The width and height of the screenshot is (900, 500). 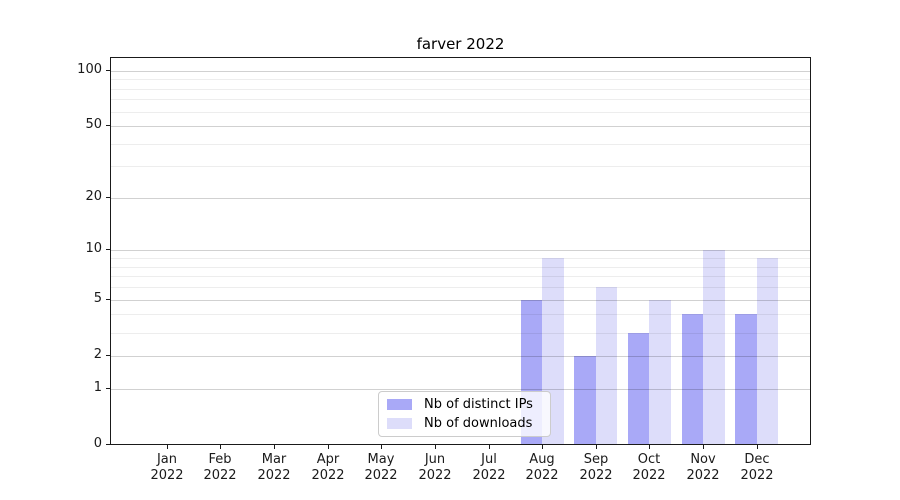 I want to click on x-tick-label: Jan 2022, so click(x=167, y=468).